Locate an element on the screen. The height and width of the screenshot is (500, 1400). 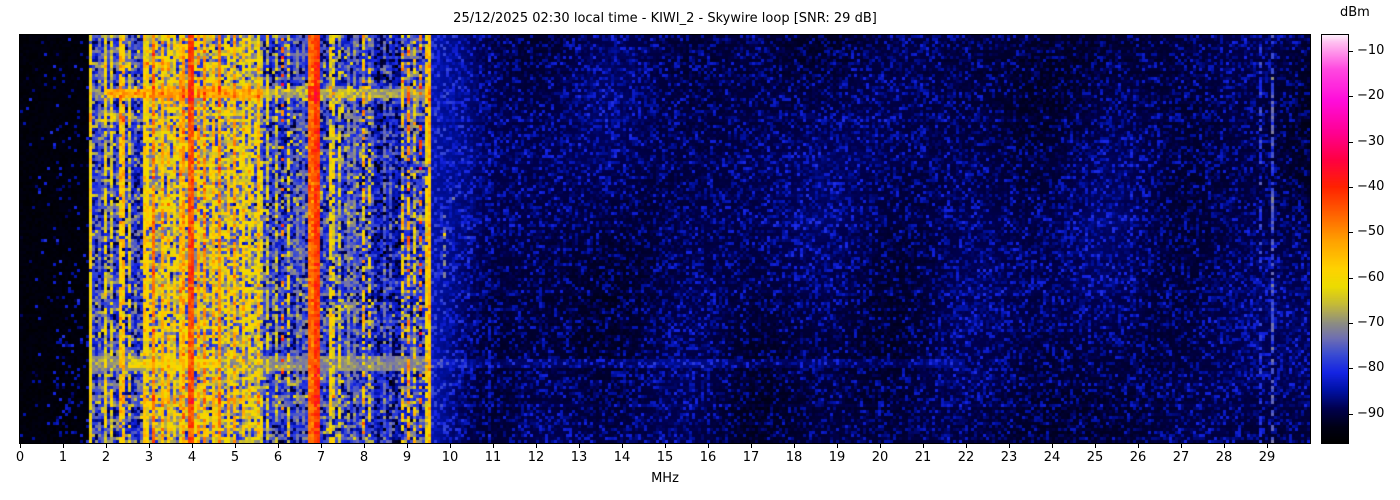
x-axis-tick-label: 14 is located at coordinates (622, 457).